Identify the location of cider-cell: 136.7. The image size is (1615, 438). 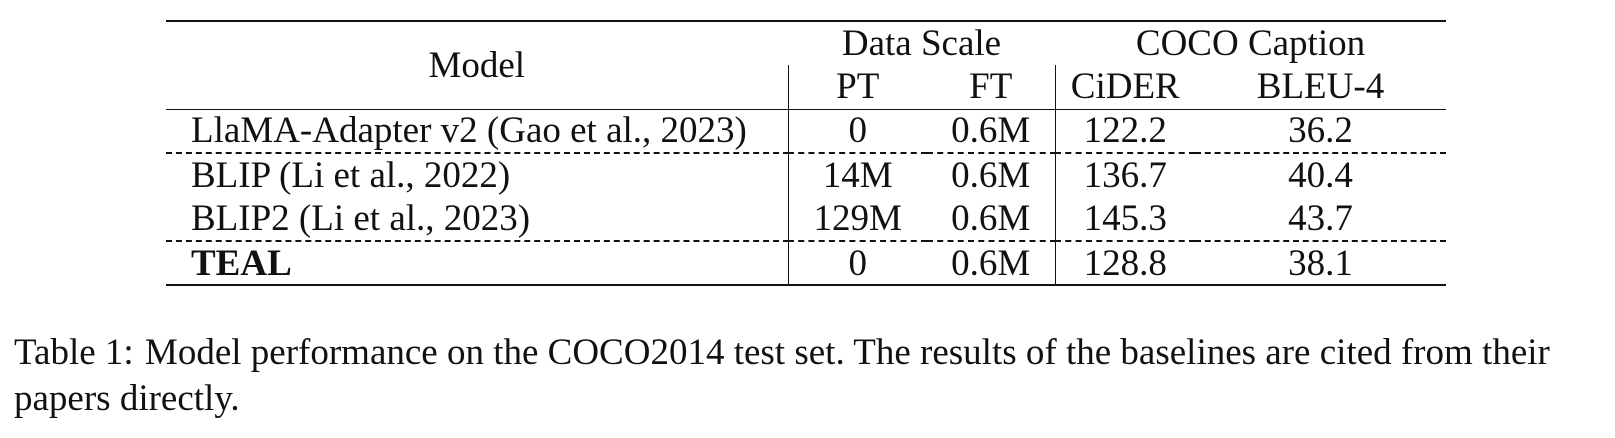
(1124, 175).